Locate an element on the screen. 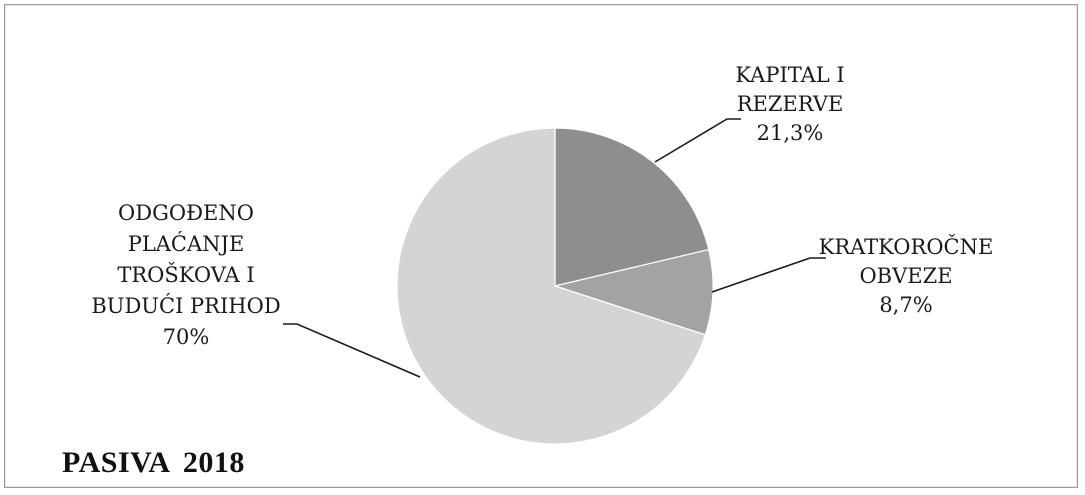 Image resolution: width=1085 pixels, height=495 pixels. slice-label-line: OBVEZE is located at coordinates (905, 276).